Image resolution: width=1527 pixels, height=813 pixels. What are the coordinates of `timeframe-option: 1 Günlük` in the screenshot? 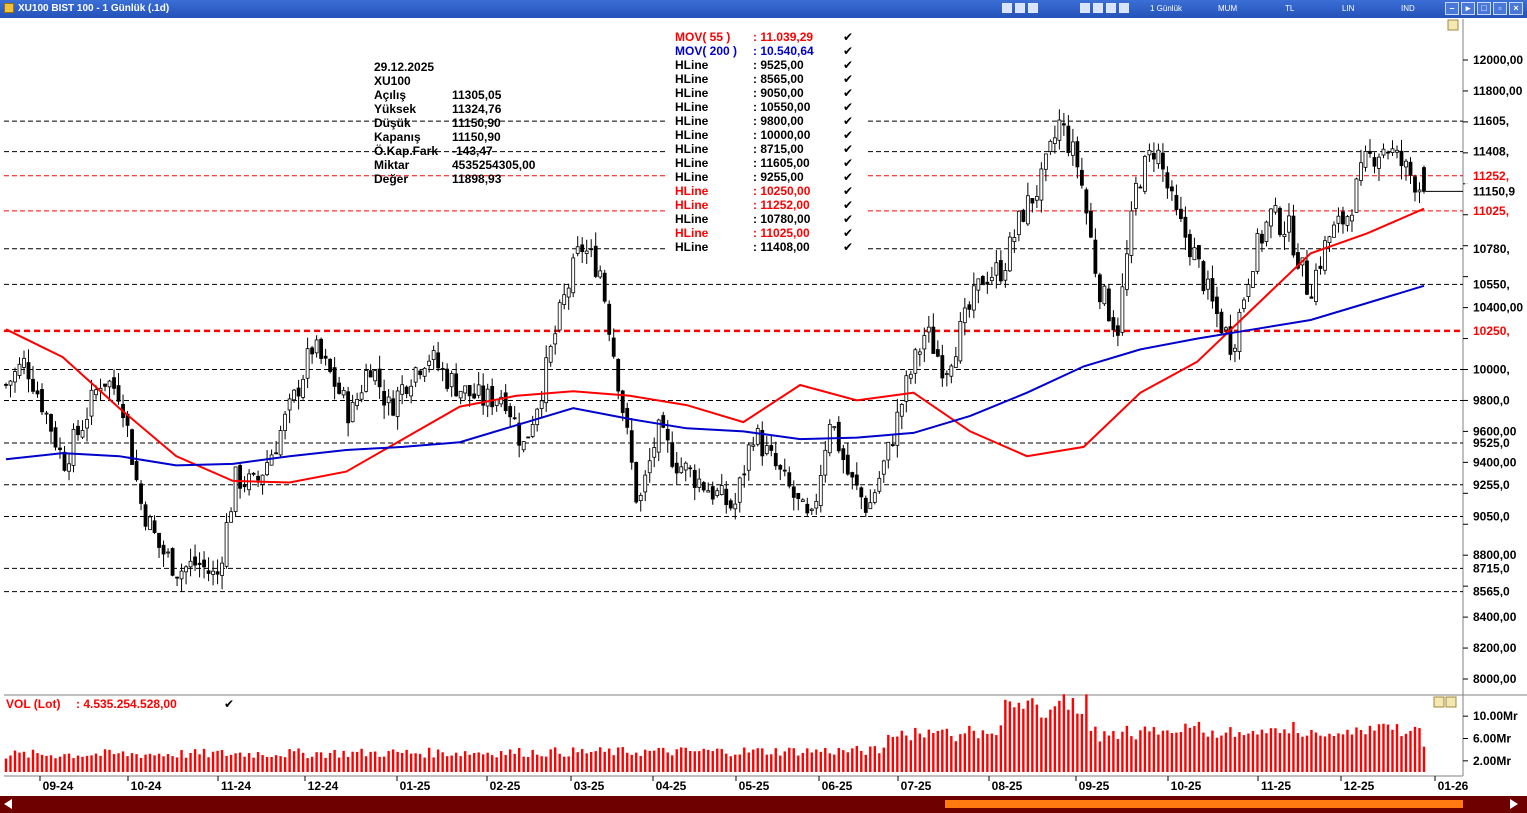 It's located at (1166, 8).